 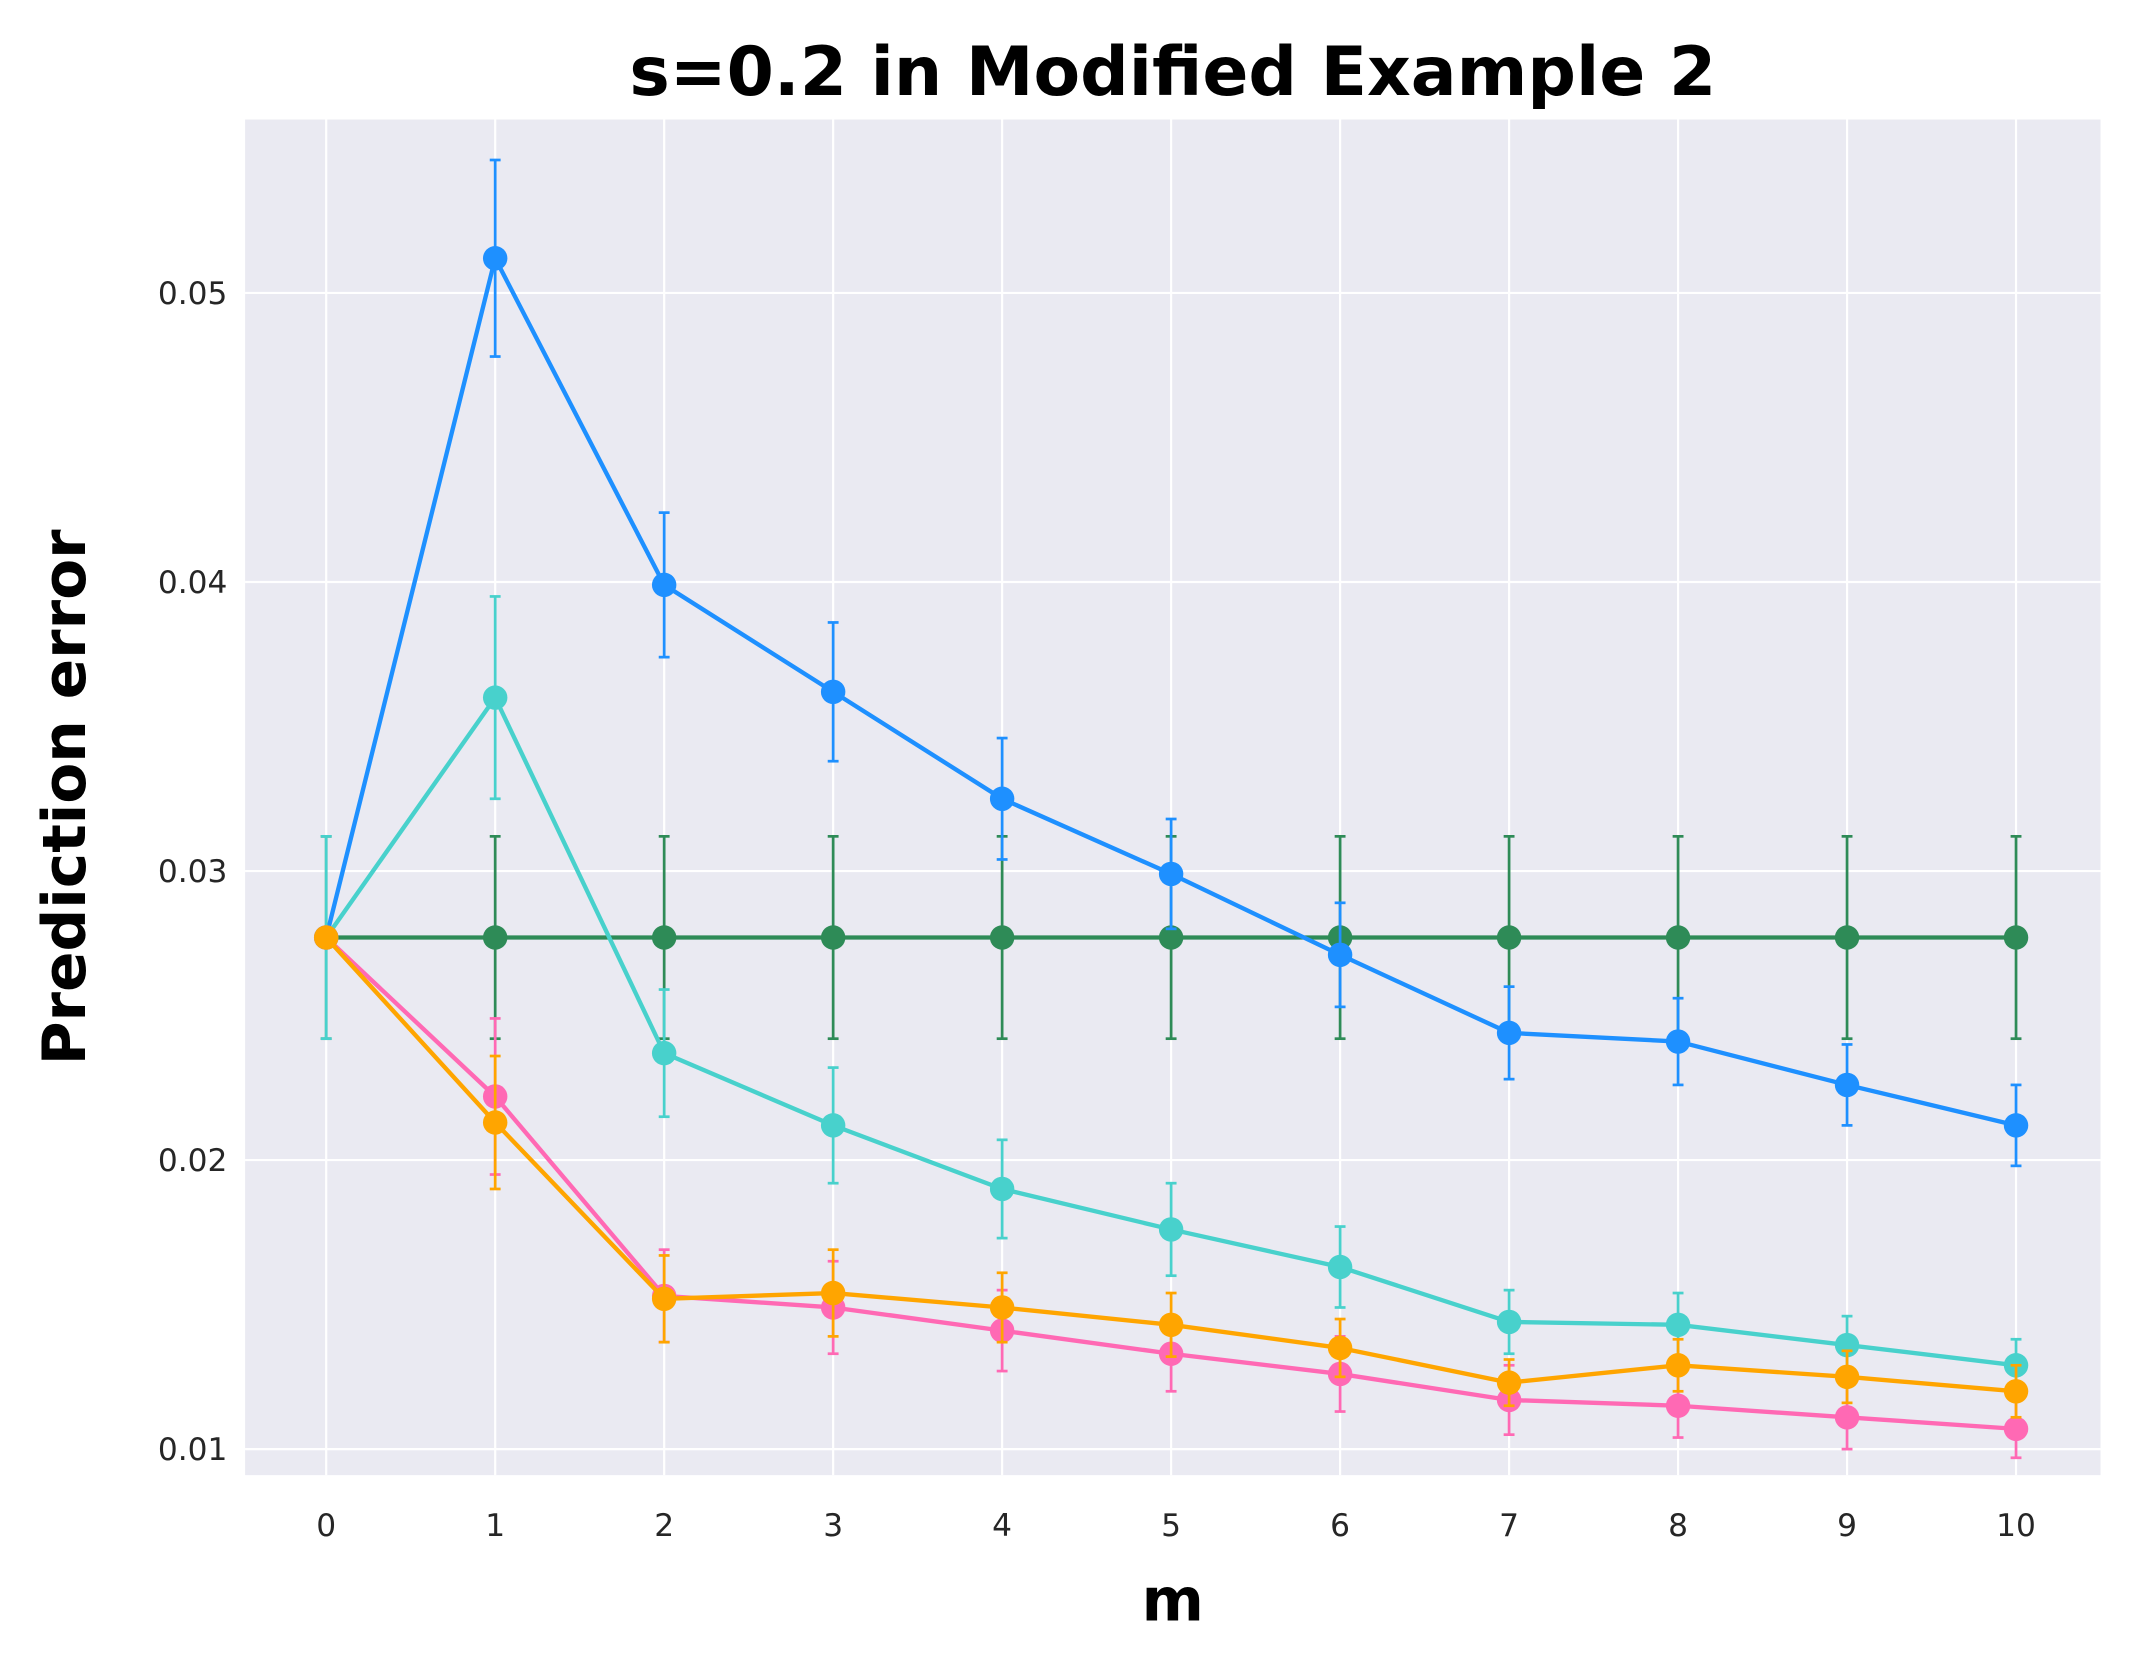 I want to click on x-tick-label: 4, so click(x=1002, y=1526).